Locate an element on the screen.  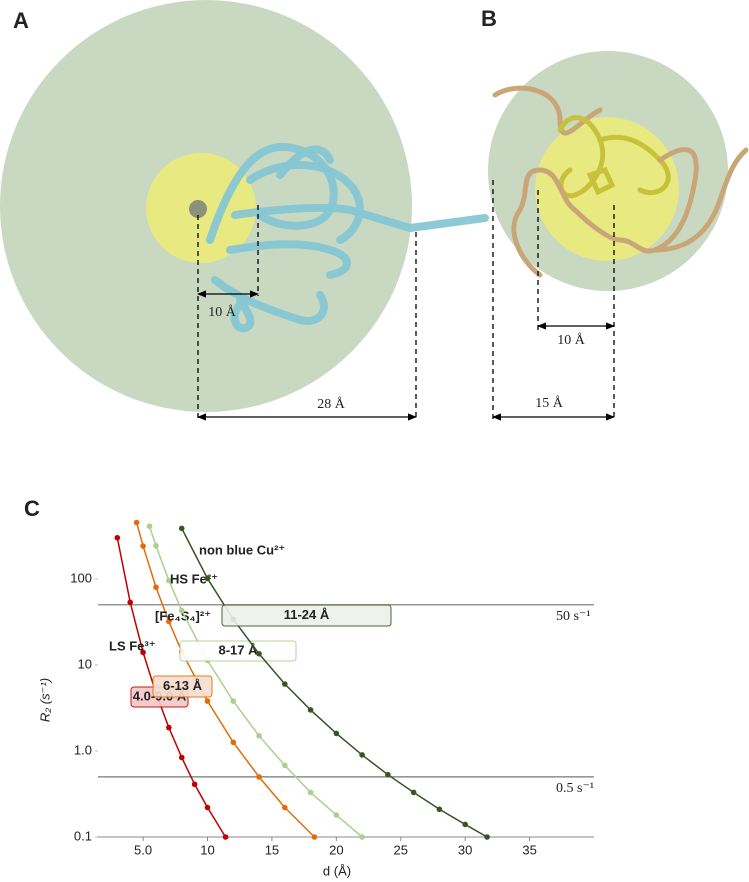
series-label: non blue Cu²⁺ is located at coordinates (242, 549).